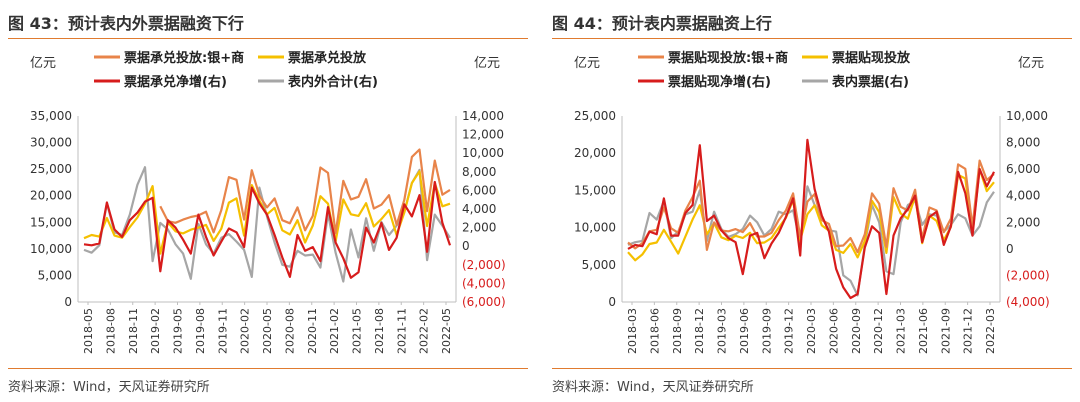 The image size is (1080, 402). I want to click on legend-label: 票据贴现净增(右), so click(719, 82).